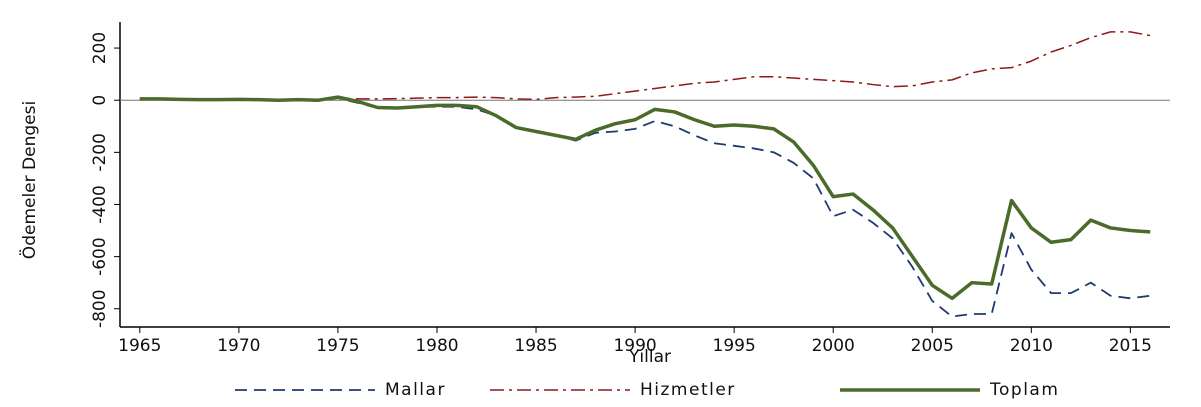 Image resolution: width=1201 pixels, height=407 pixels. Describe the element at coordinates (337, 346) in the screenshot. I see `x-tick-label: 1975` at that location.